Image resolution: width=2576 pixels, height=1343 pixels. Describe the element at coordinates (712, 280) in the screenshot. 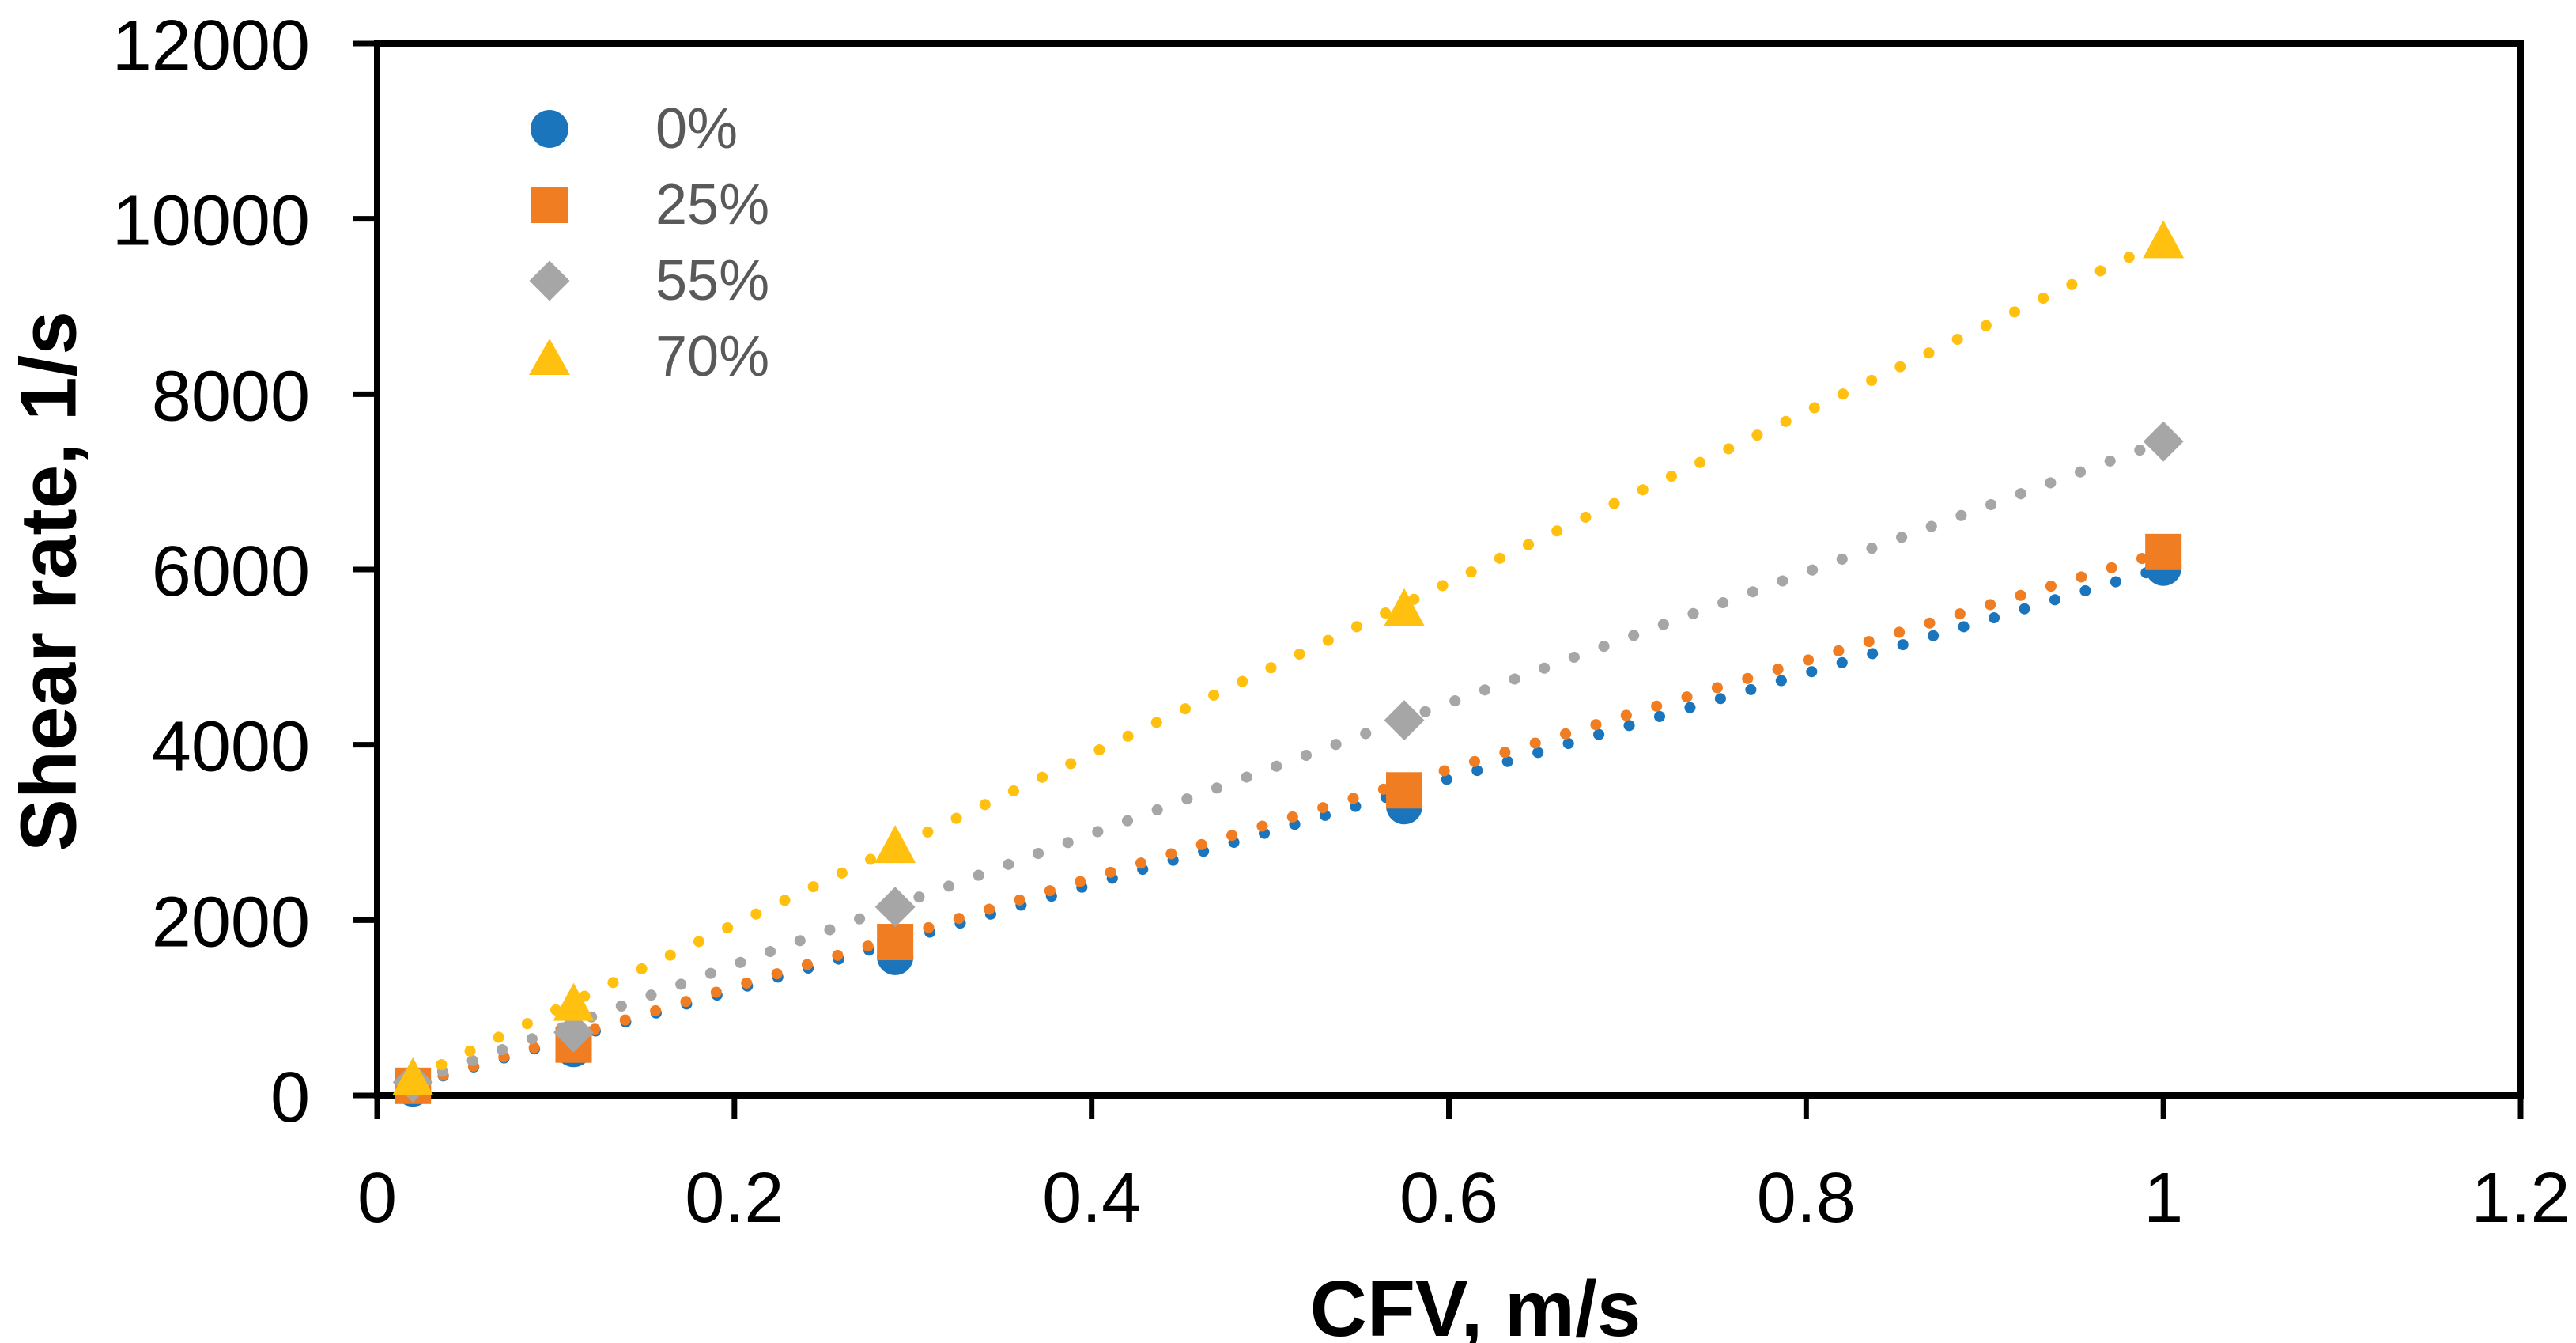

I see `legend-label: 55%` at that location.